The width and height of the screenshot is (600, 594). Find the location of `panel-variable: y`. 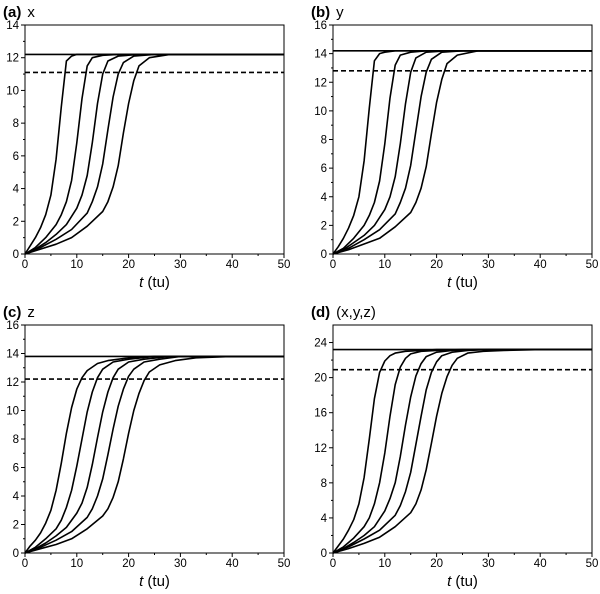

panel-variable: y is located at coordinates (340, 12).